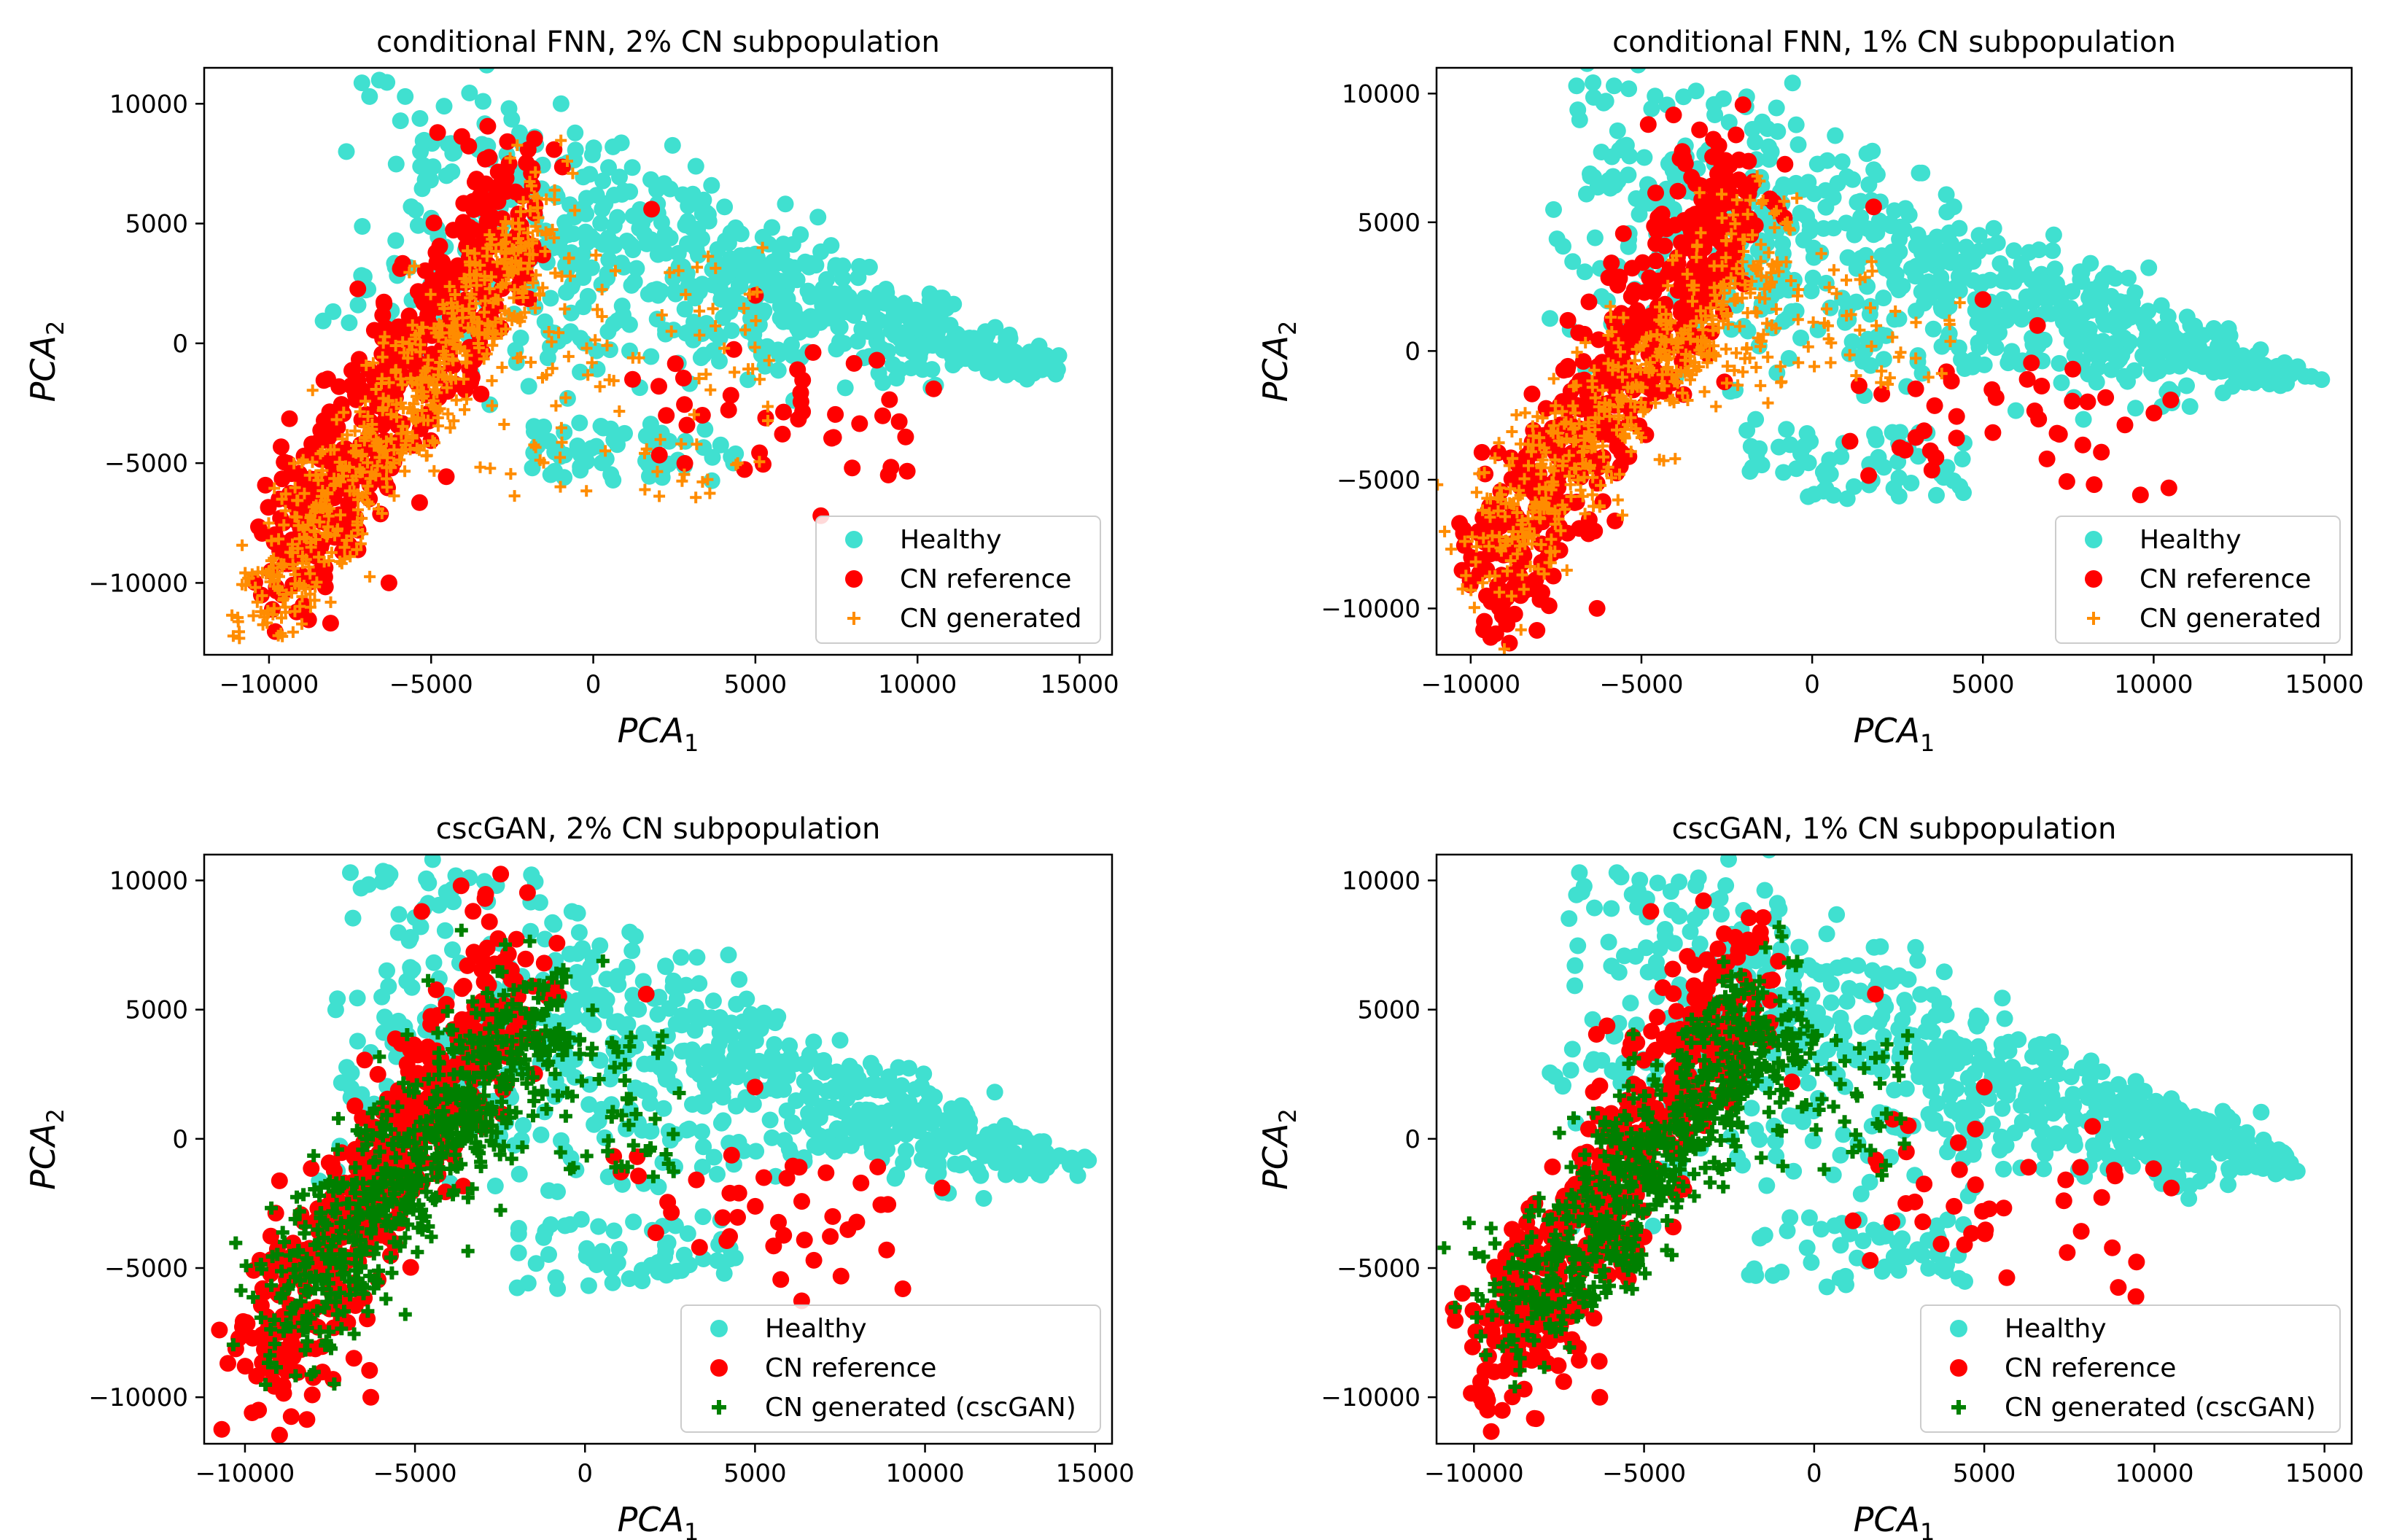 This screenshot has height=1540, width=2394. I want to click on plot-area, so click(647, 356).